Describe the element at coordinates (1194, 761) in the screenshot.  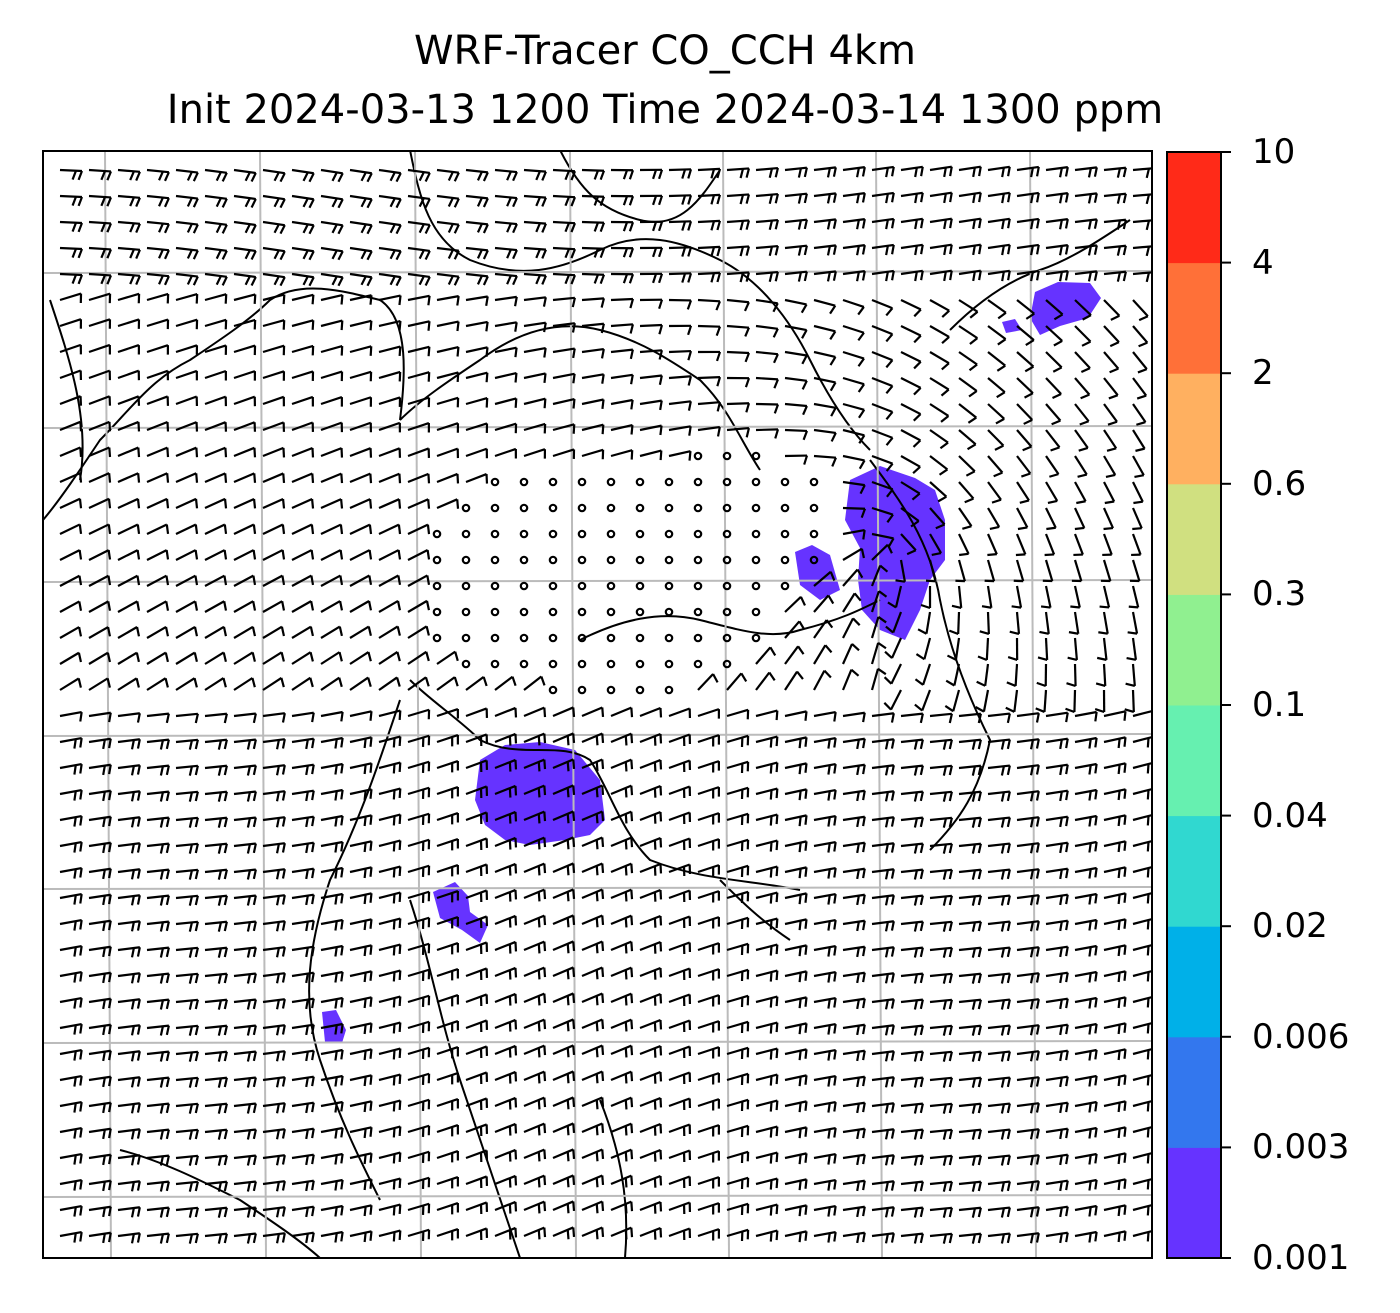
I see `colorbar-segment` at that location.